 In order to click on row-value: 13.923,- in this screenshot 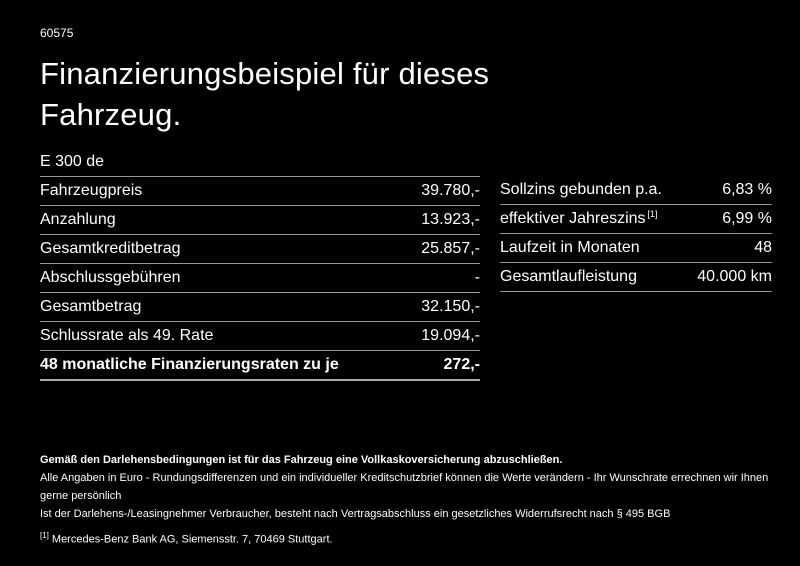, I will do `click(450, 219)`.